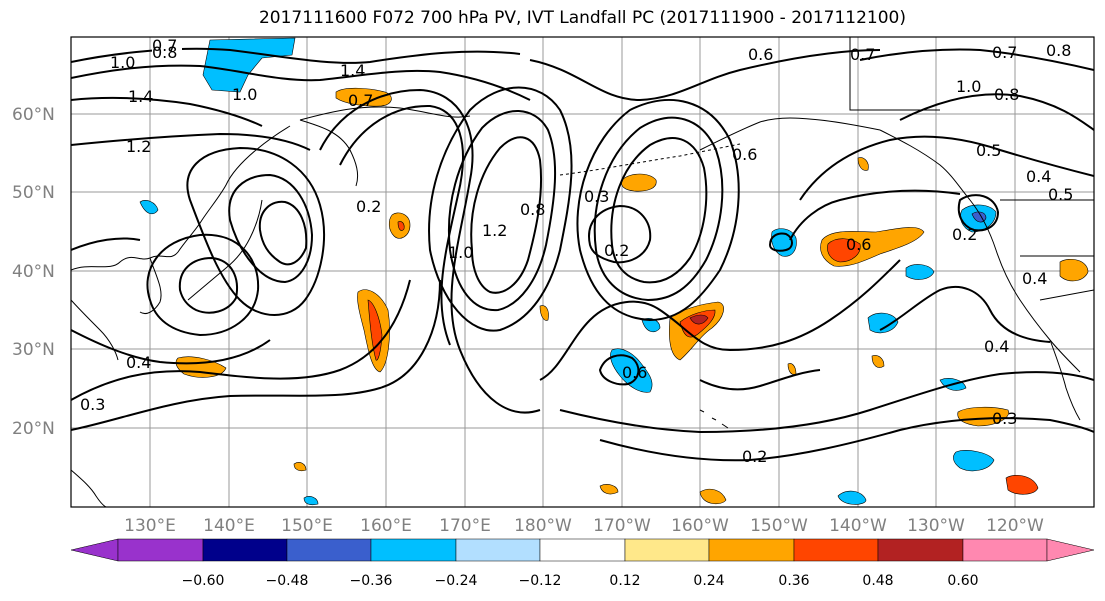  Describe the element at coordinates (708, 581) in the screenshot. I see `colorbar-tick-label: 0.24` at that location.